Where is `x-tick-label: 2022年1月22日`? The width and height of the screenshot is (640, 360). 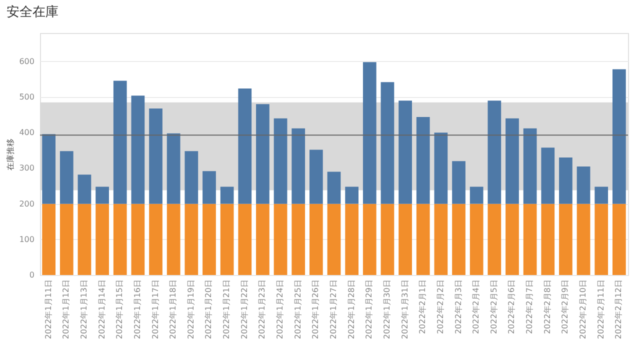 x-tick-label: 2022年1月22日 is located at coordinates (244, 310).